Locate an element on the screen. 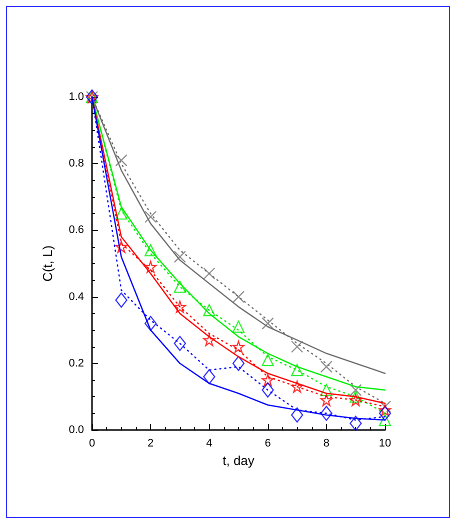 This screenshot has width=460, height=527. x-tick-label: 6 is located at coordinates (267, 444).